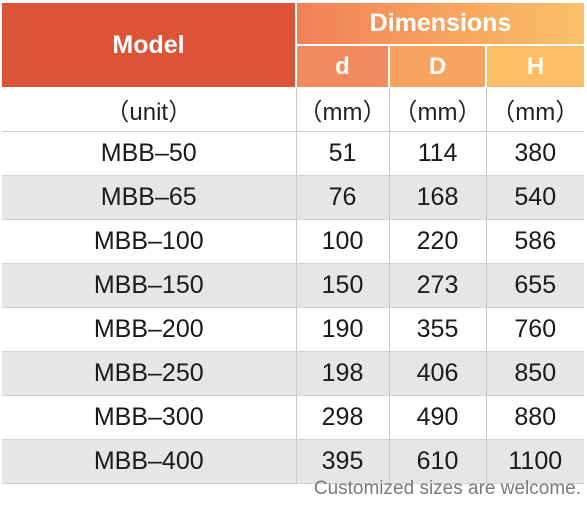  What do you see at coordinates (149, 373) in the screenshot?
I see `cell-model: MBB–250` at bounding box center [149, 373].